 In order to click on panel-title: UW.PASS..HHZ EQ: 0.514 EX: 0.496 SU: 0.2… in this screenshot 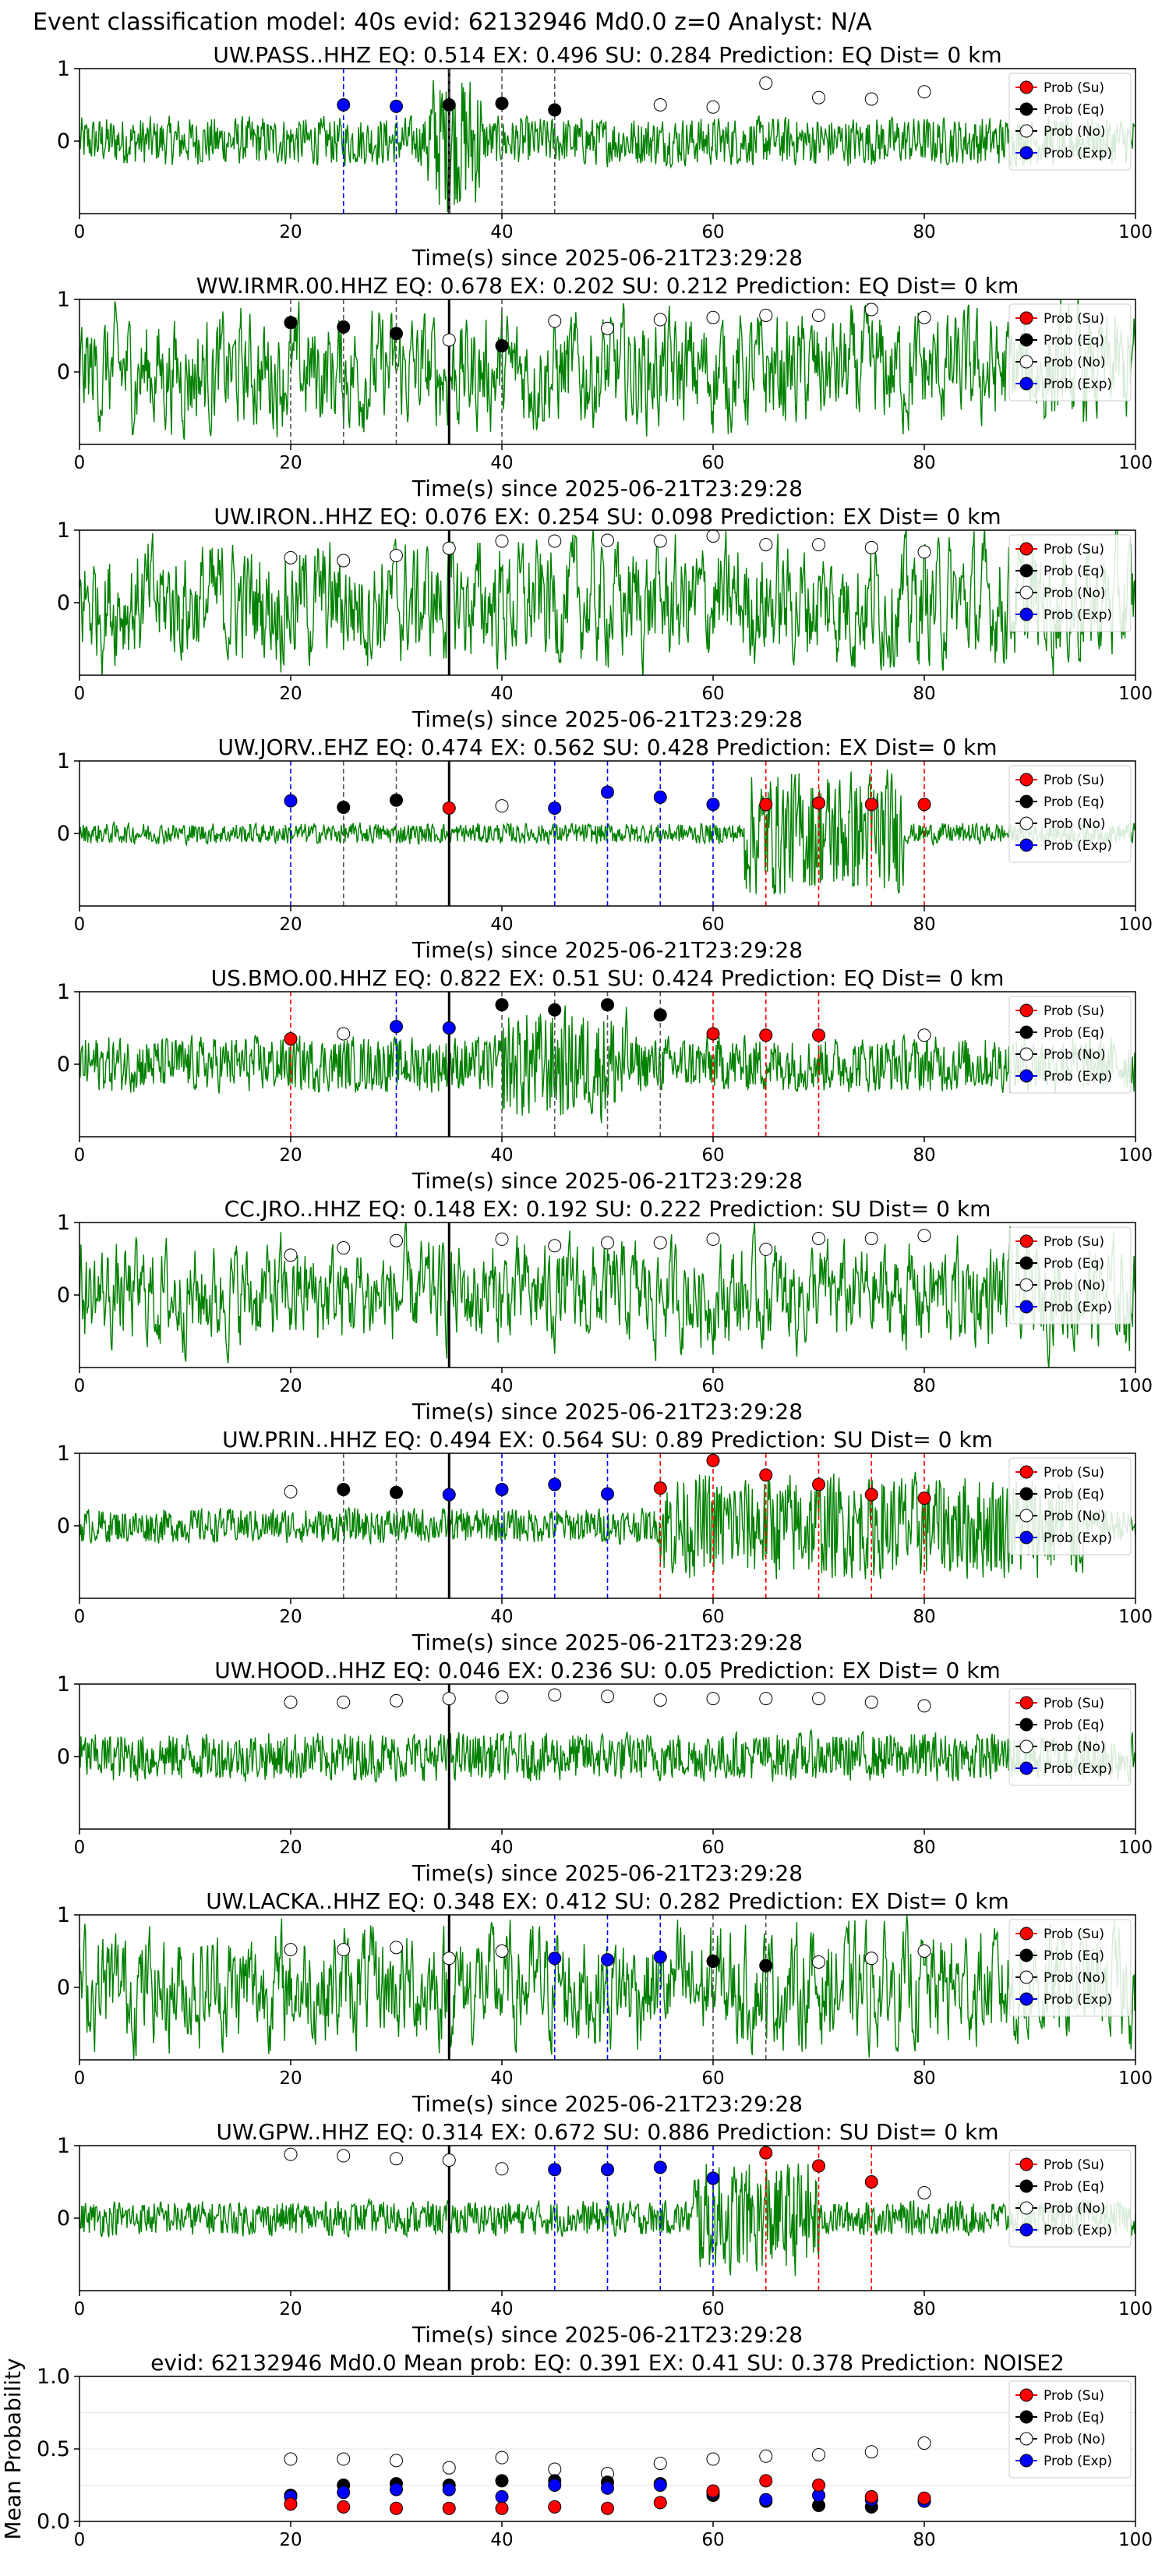, I will do `click(607, 55)`.